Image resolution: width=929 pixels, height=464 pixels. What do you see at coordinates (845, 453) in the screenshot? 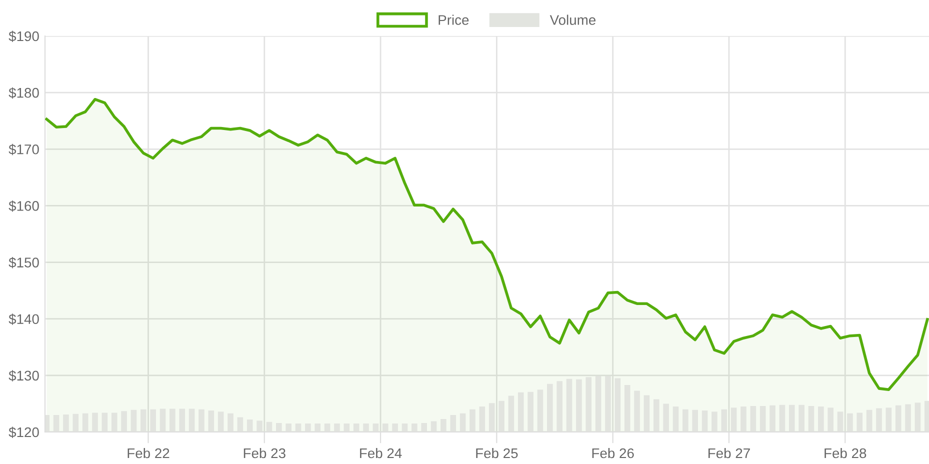
I see `x-tick-label: Feb 28` at bounding box center [845, 453].